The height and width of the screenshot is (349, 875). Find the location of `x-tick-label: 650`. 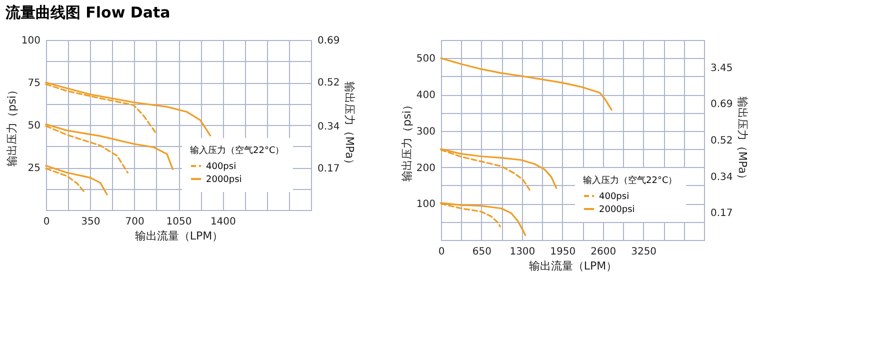

x-tick-label: 650 is located at coordinates (482, 252).